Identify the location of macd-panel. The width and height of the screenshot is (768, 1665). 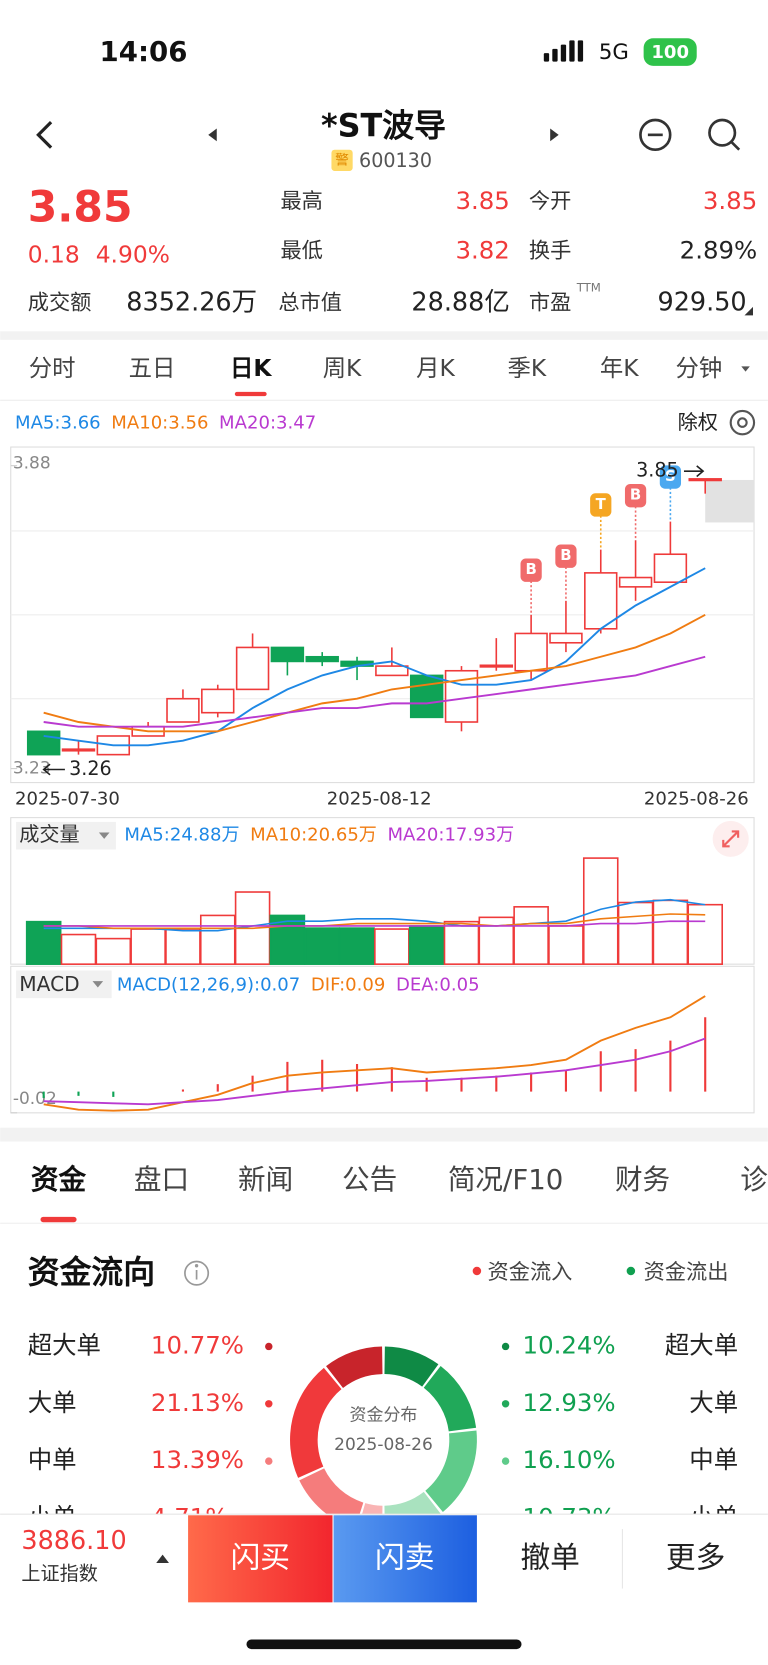
(382, 1039).